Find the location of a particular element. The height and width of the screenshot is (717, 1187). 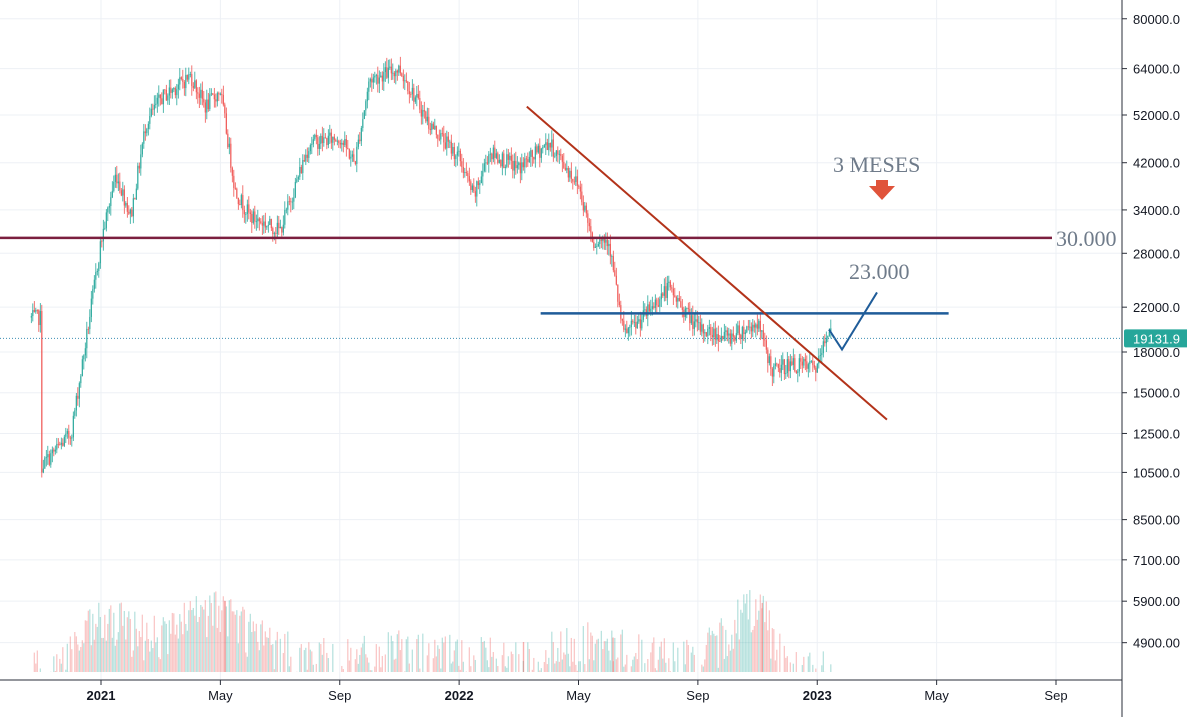

time-tick-label: 2023 is located at coordinates (817, 695).